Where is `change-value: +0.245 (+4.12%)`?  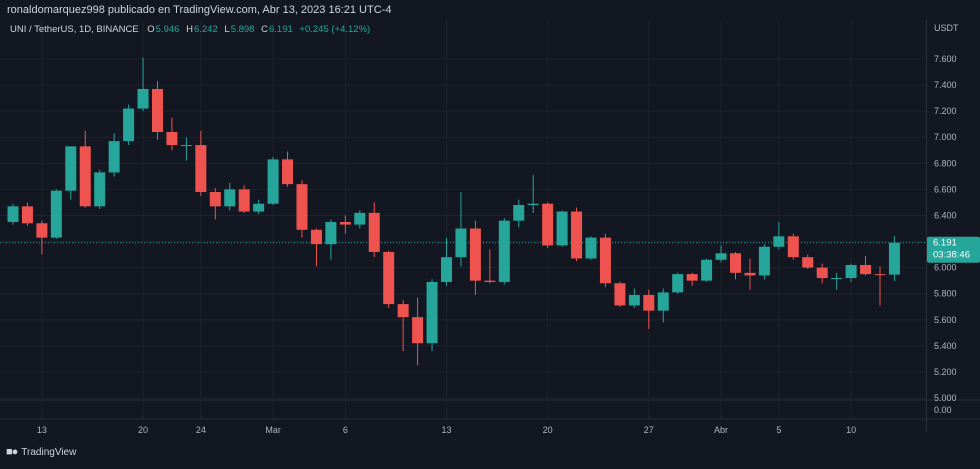
change-value: +0.245 (+4.12%) is located at coordinates (335, 29).